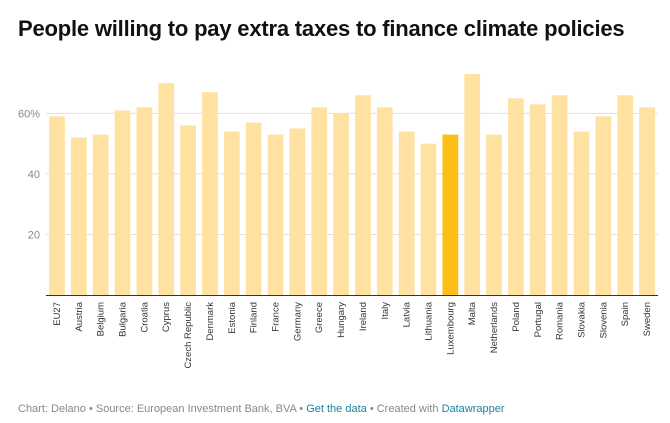  What do you see at coordinates (647, 201) in the screenshot?
I see `bar-sweden` at bounding box center [647, 201].